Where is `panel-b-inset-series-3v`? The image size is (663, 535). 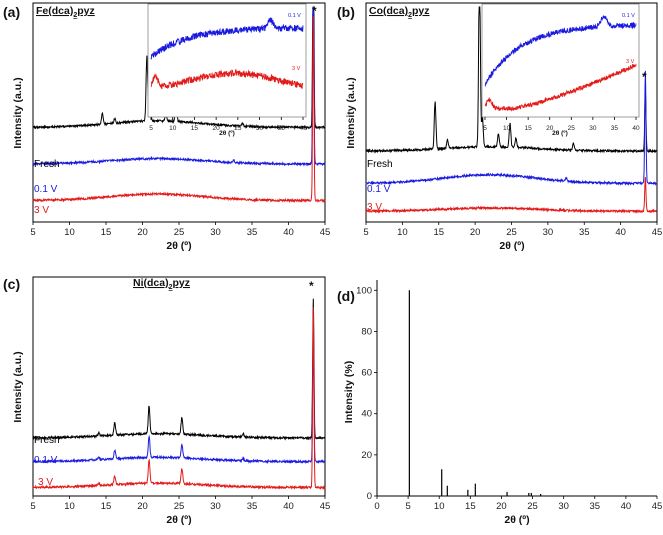
panel-b-inset-series-3v is located at coordinates (560, 87).